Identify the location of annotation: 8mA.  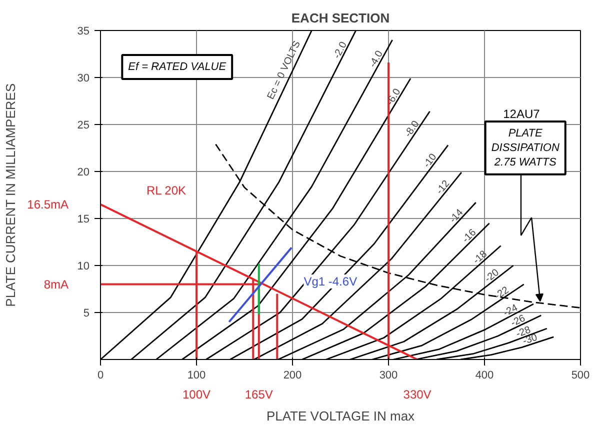
(56, 284).